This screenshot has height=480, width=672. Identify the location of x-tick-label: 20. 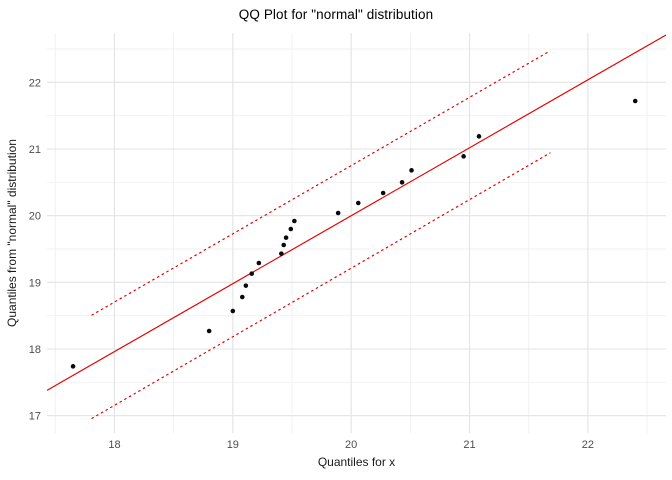
(351, 445).